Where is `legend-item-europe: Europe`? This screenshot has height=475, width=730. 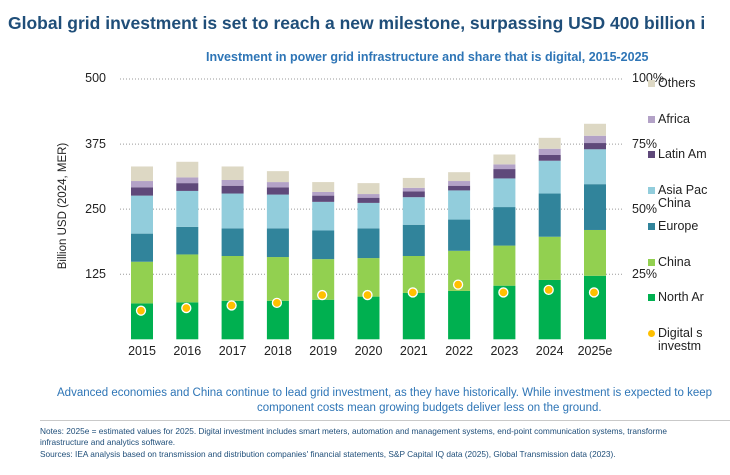
legend-item-europe: Europe is located at coordinates (673, 226).